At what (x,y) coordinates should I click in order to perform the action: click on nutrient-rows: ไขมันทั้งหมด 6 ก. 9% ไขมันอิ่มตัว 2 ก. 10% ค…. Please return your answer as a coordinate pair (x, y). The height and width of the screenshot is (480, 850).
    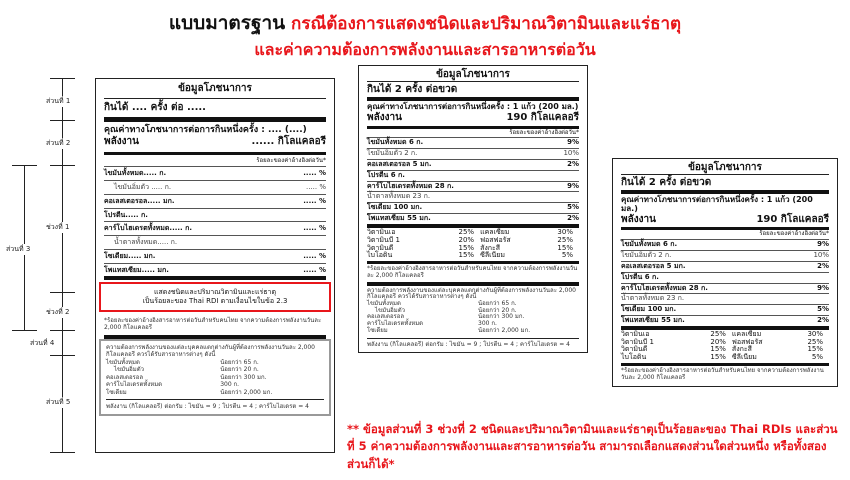
    Looking at the image, I should click on (473, 183).